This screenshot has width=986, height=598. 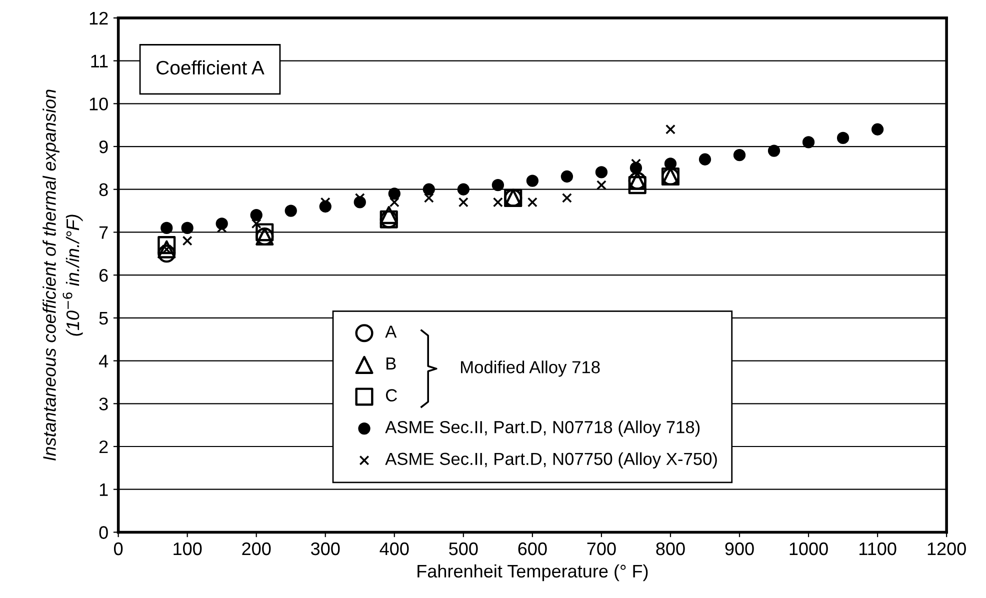 What do you see at coordinates (256, 549) in the screenshot?
I see `x-tick-label: 200` at bounding box center [256, 549].